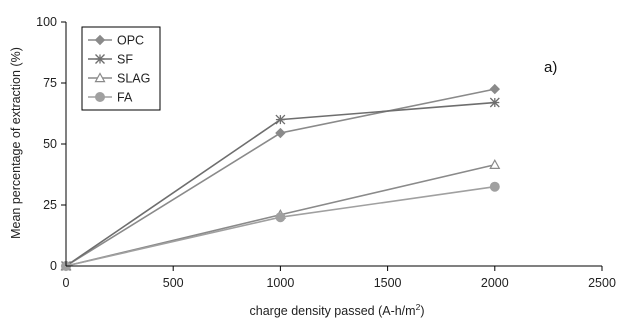 The height and width of the screenshot is (320, 618). Describe the element at coordinates (110, 98) in the screenshot. I see `legend-item-fa: FA` at that location.